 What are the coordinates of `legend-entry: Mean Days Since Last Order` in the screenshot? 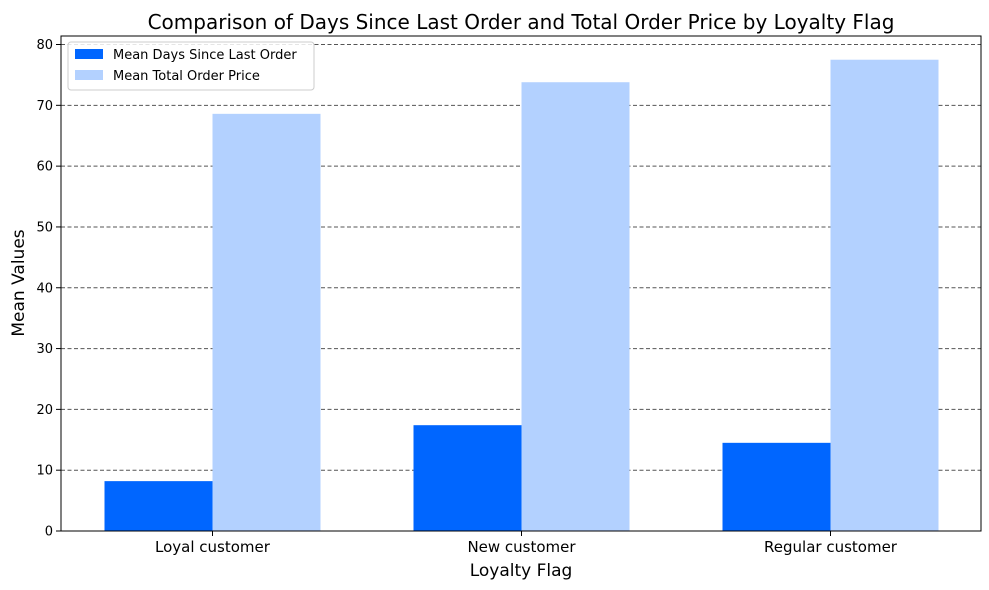 It's located at (205, 55).